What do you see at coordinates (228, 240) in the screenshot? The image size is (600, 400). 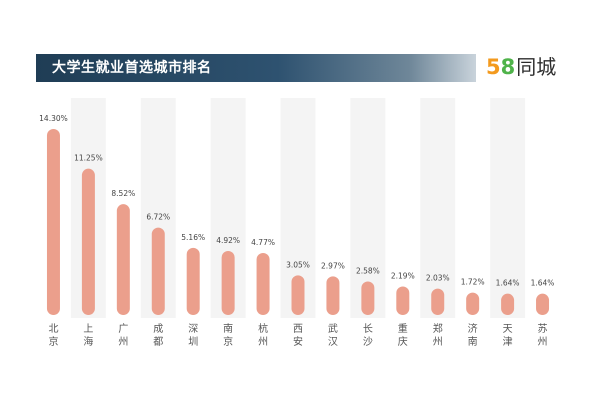 I see `data-label: 4.92%` at bounding box center [228, 240].